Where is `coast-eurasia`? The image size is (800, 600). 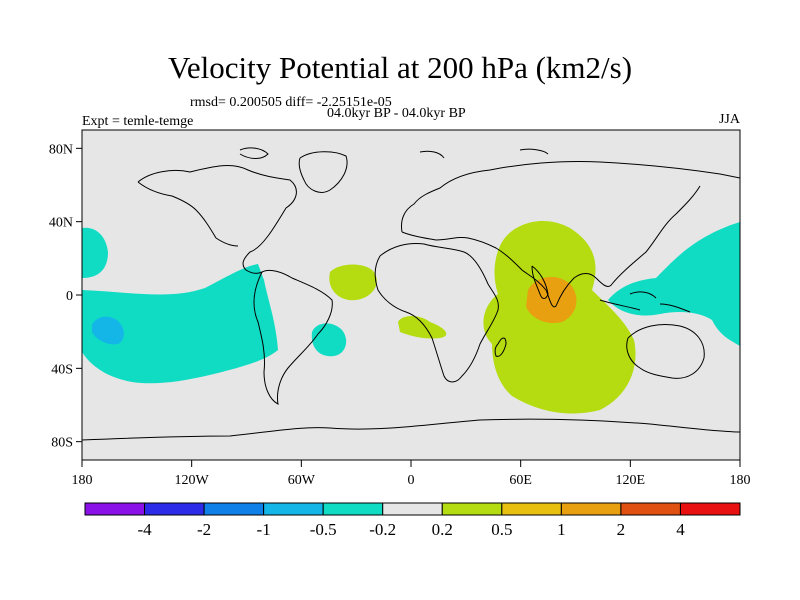 coast-eurasia is located at coordinates (570, 234).